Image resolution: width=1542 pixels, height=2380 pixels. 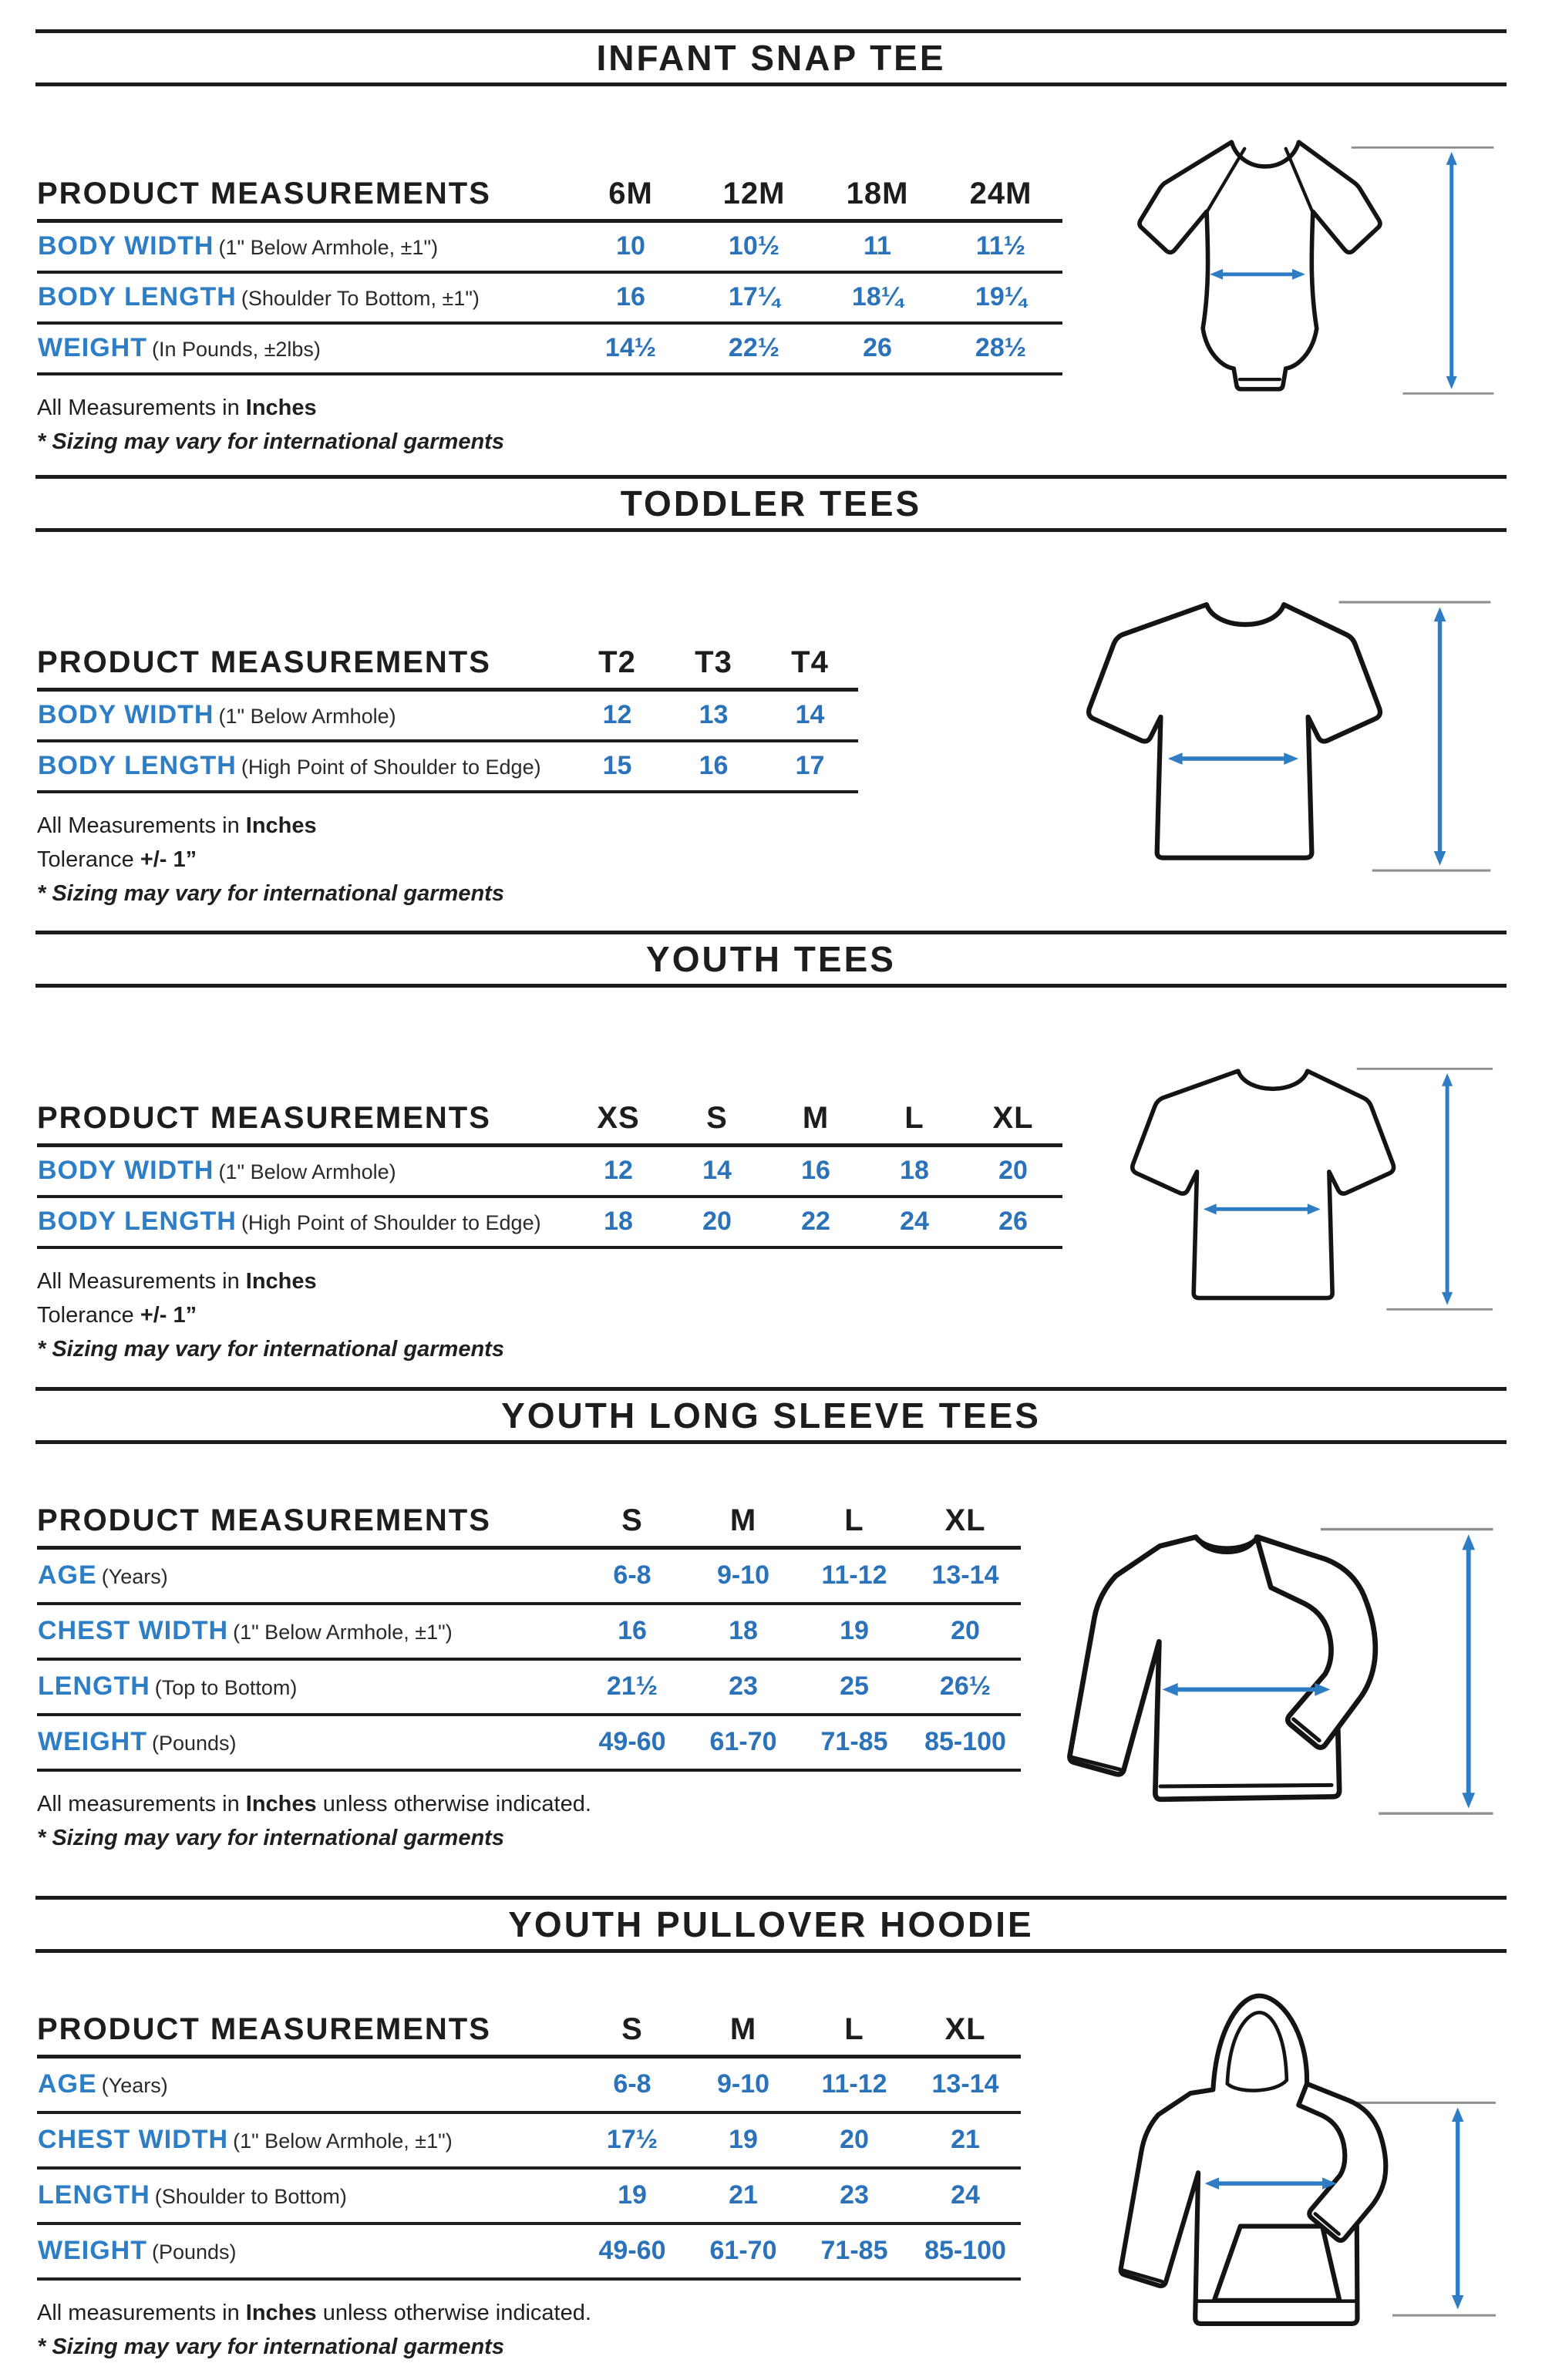 What do you see at coordinates (447, 666) in the screenshot?
I see `table-header-row: PRODUCT MEASUREMENTS T2 T3 T4` at bounding box center [447, 666].